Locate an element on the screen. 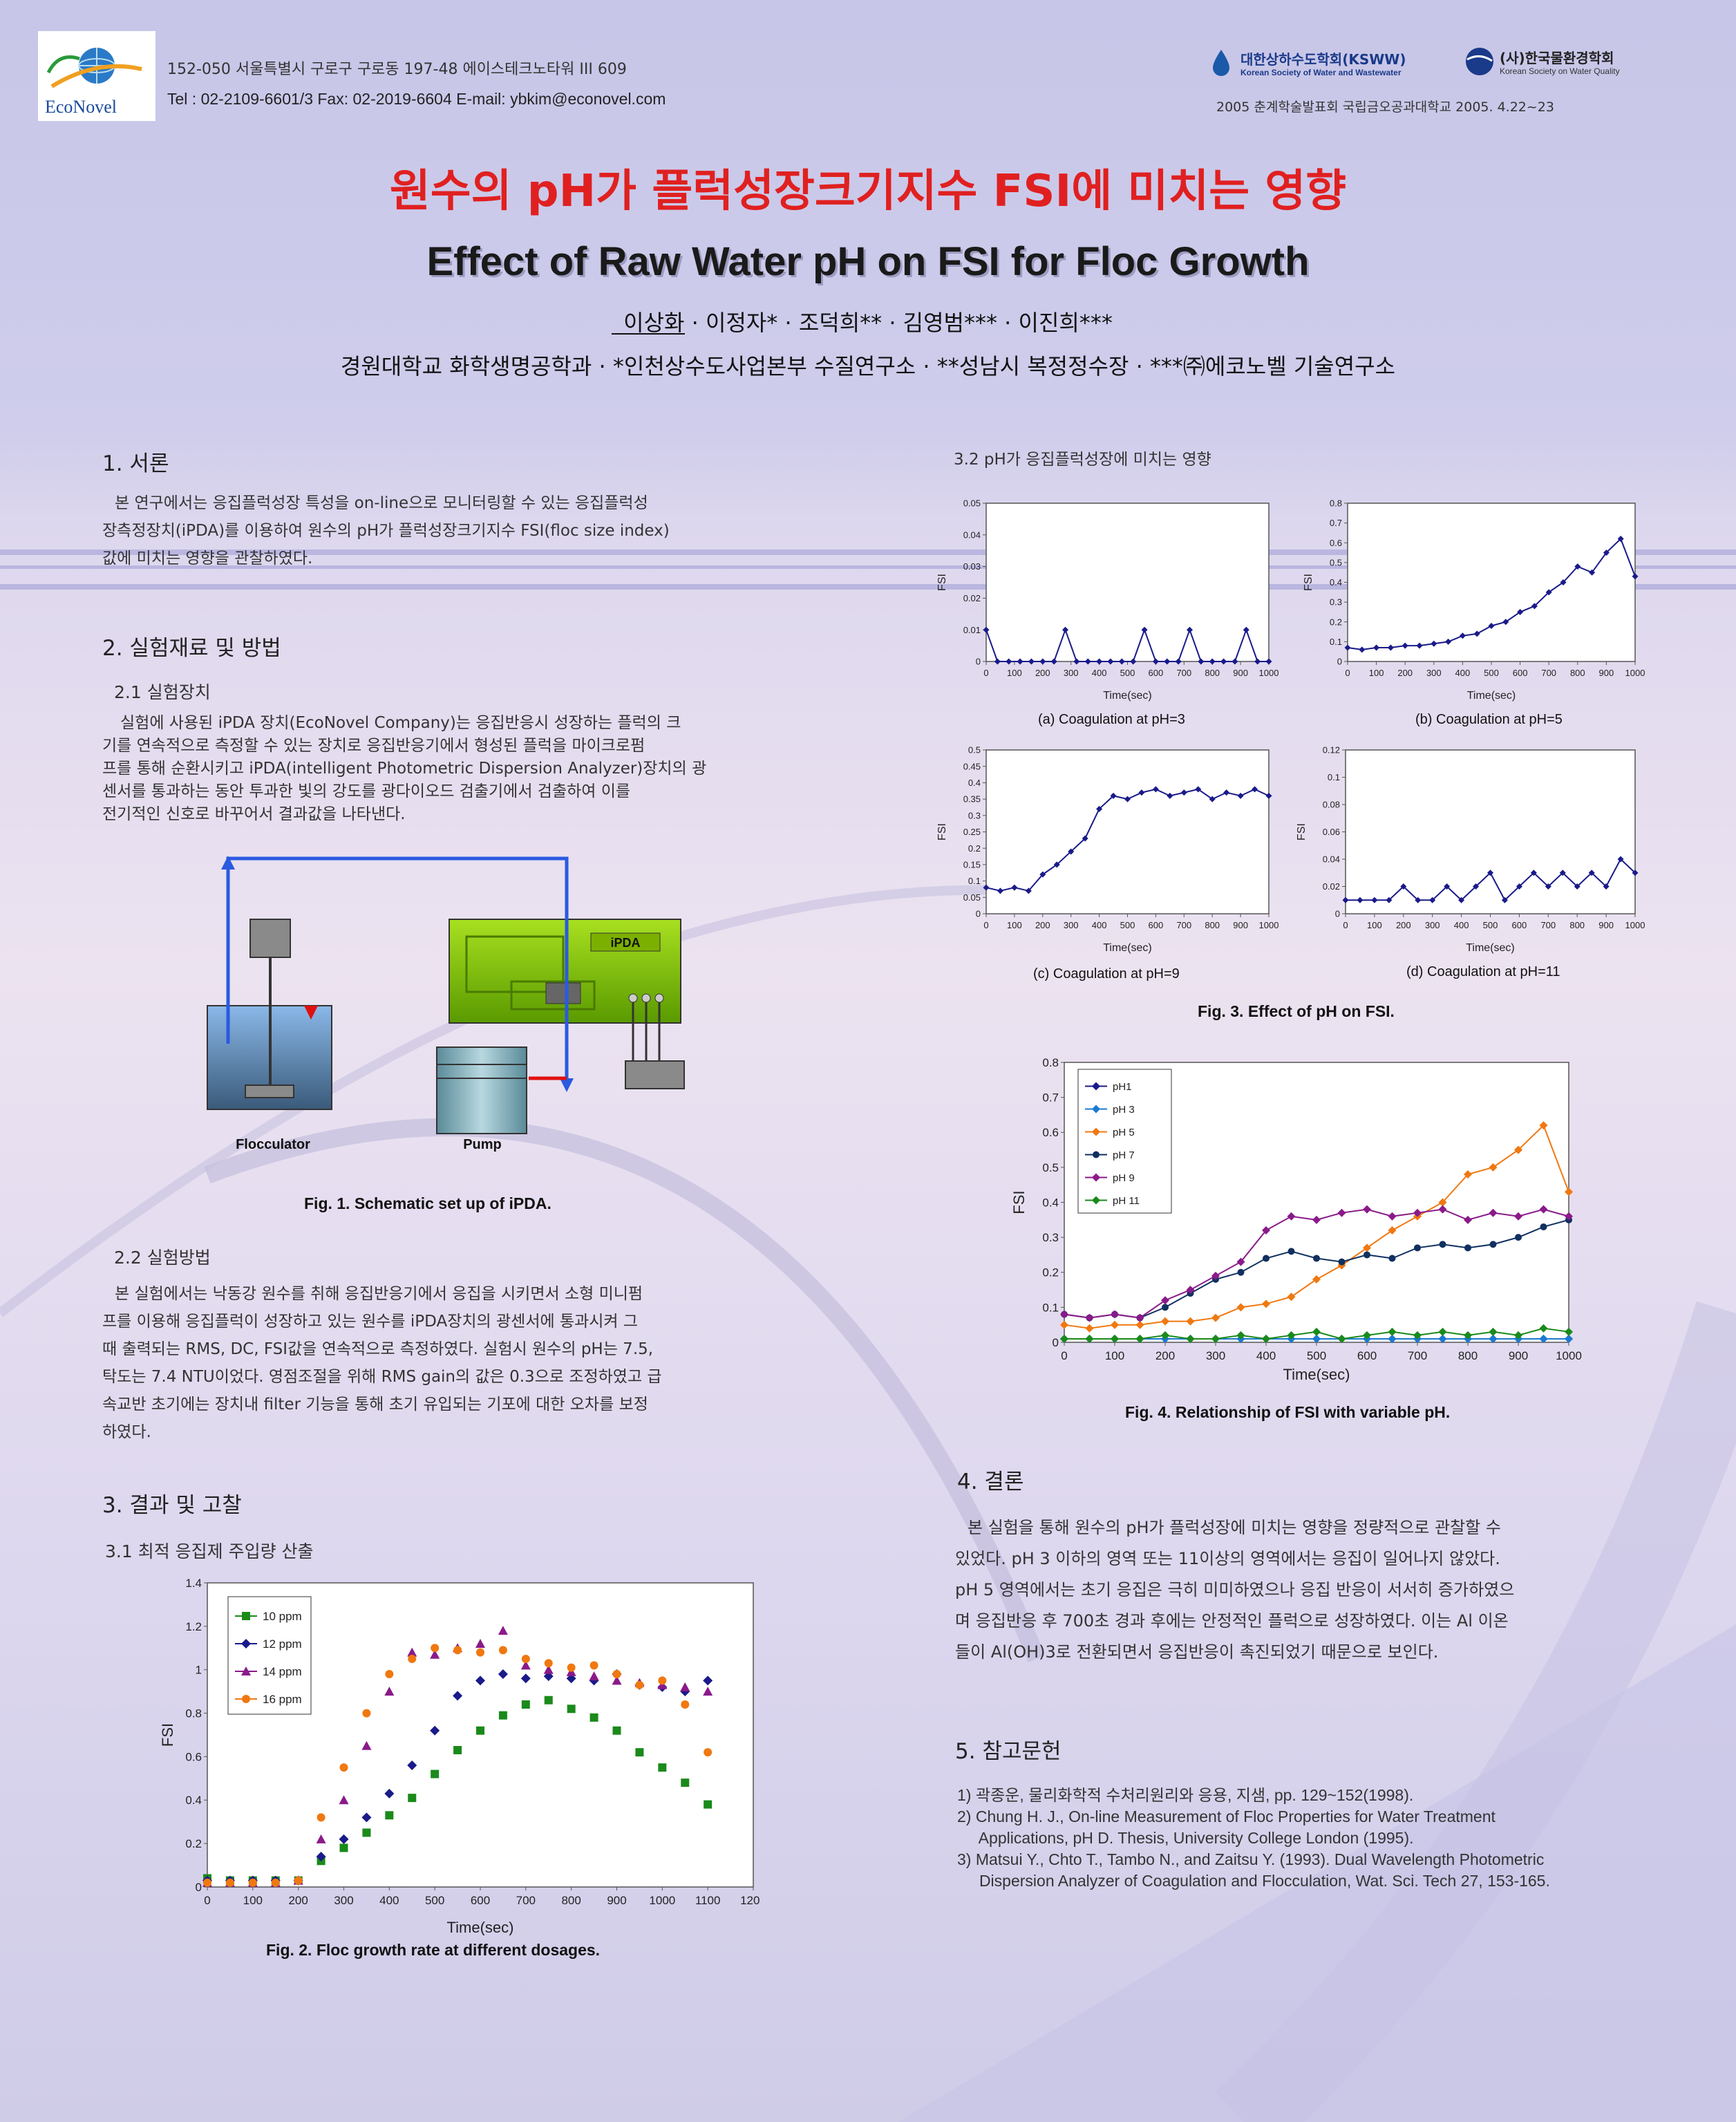 The height and width of the screenshot is (2122, 1736). y-tick-label: 0.7 is located at coordinates (1336, 523).